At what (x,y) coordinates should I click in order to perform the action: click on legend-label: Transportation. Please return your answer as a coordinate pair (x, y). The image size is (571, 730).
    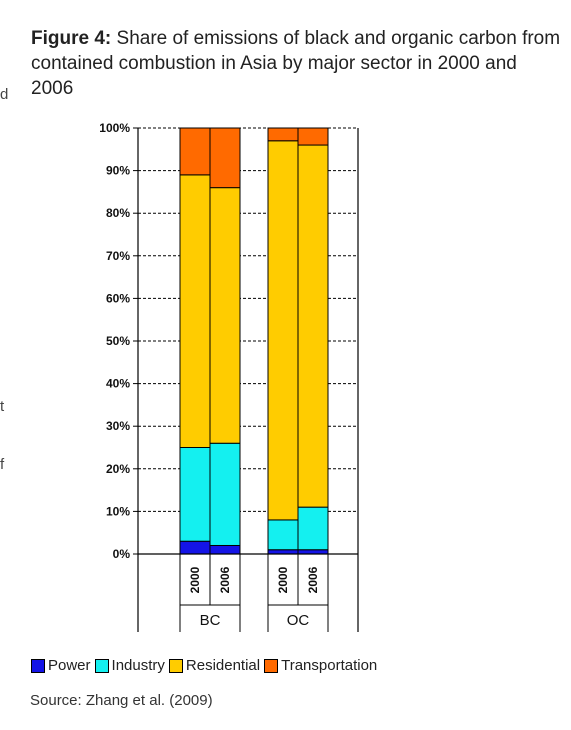
    Looking at the image, I should click on (329, 665).